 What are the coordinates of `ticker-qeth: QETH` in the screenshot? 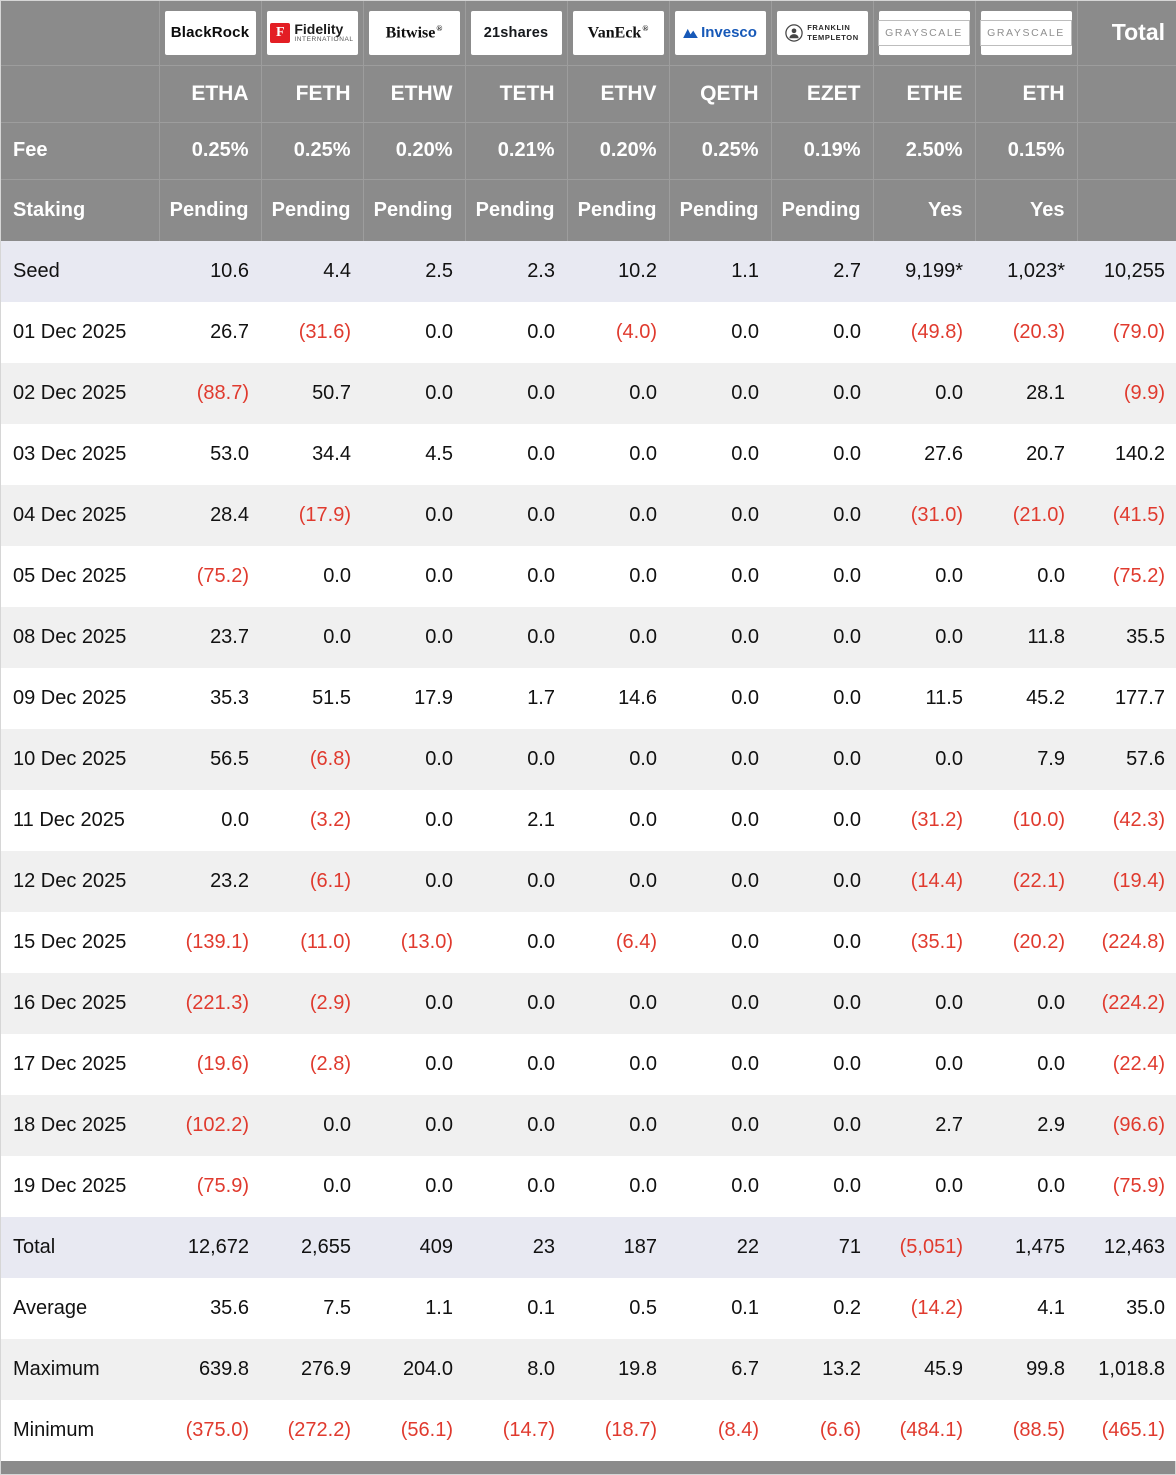 It's located at (719, 93).